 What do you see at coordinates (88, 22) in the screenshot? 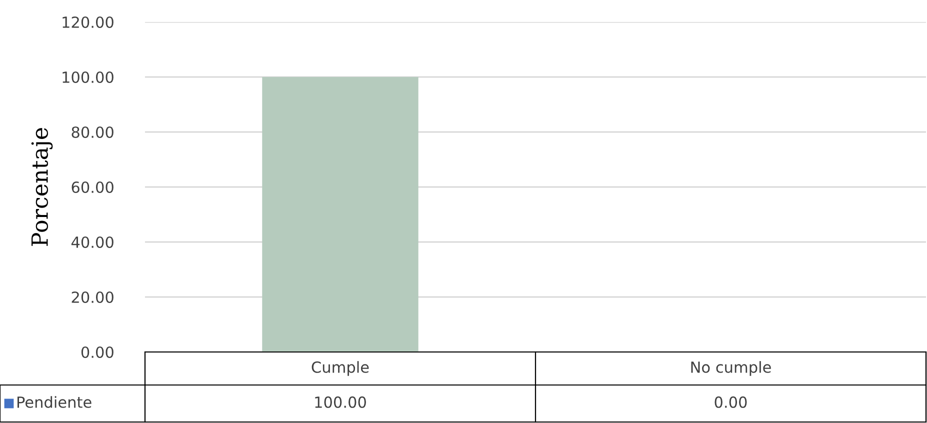
I see `y-tick-label: 120.00` at bounding box center [88, 22].